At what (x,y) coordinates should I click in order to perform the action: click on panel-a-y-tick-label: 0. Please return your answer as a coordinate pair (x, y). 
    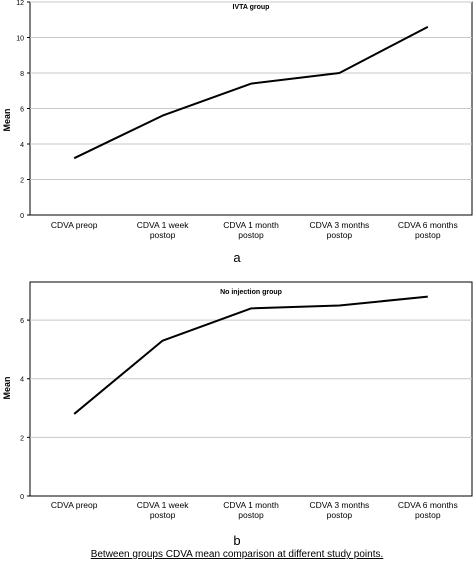
    Looking at the image, I should click on (22, 216).